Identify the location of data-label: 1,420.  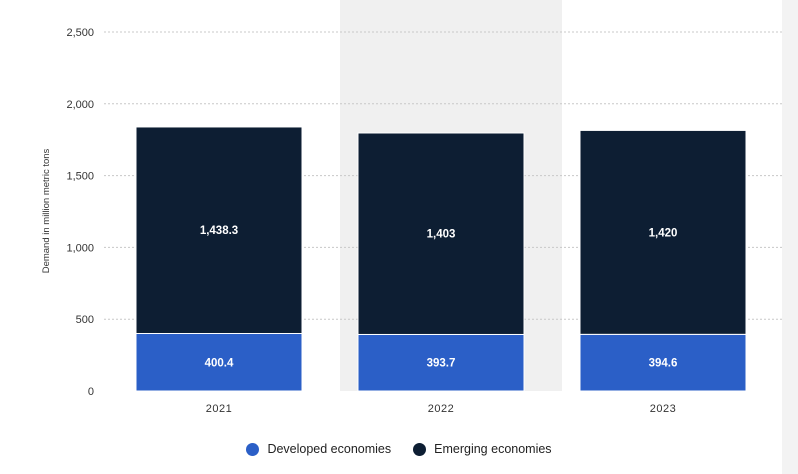
(663, 233).